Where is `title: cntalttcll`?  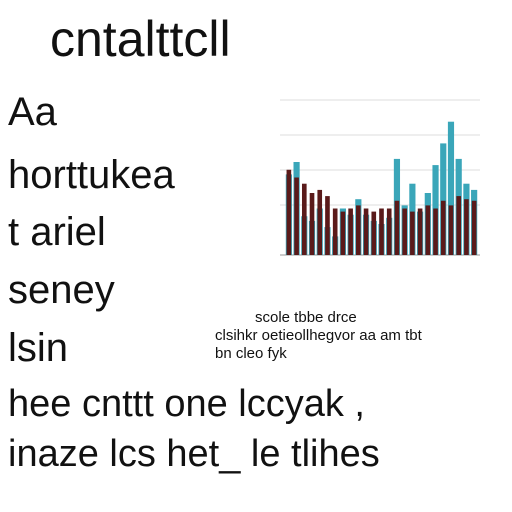
title: cntalttcll is located at coordinates (140, 39).